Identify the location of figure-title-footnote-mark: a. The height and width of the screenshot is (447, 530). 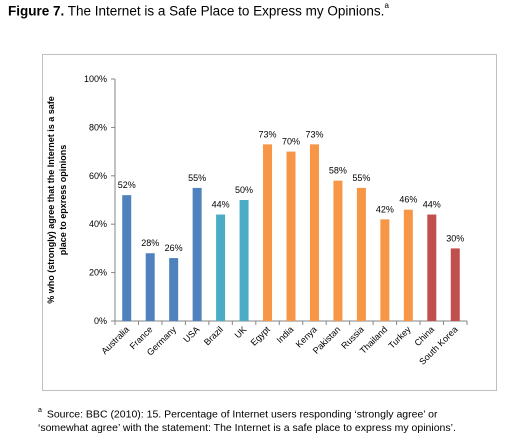
(386, 5).